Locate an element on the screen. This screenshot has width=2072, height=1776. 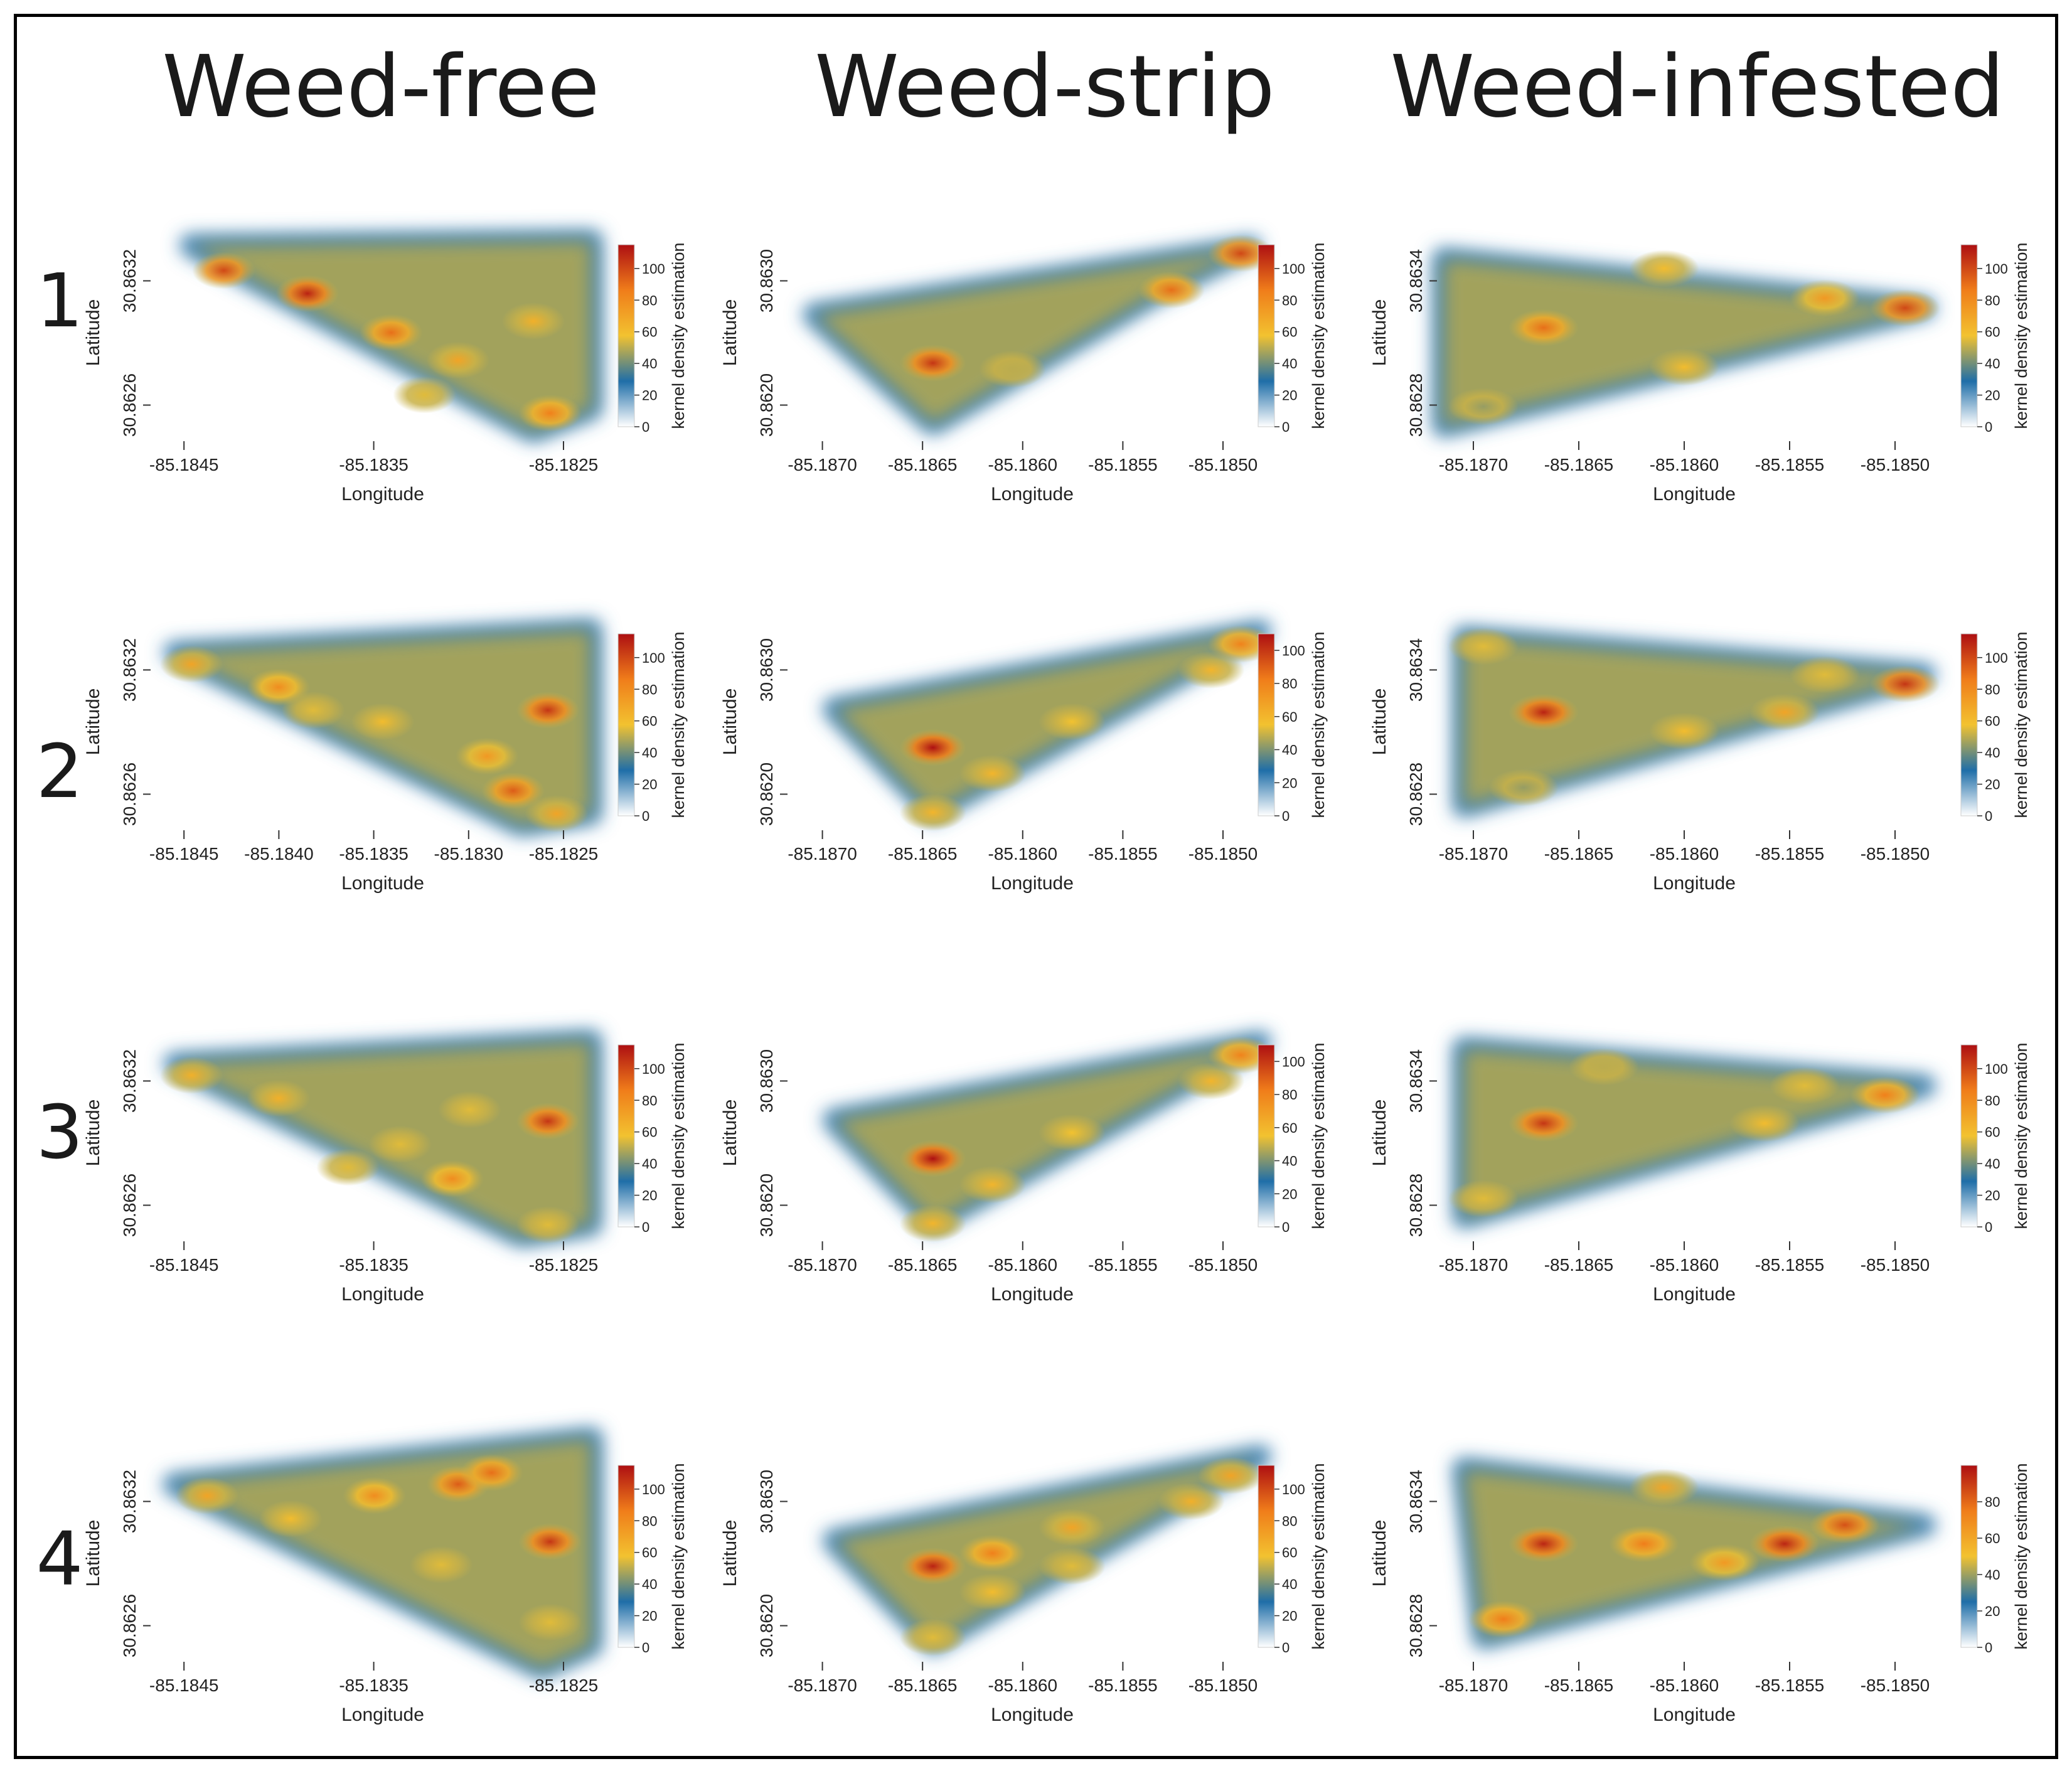
x-tick-label: -85.1840 is located at coordinates (279, 854).